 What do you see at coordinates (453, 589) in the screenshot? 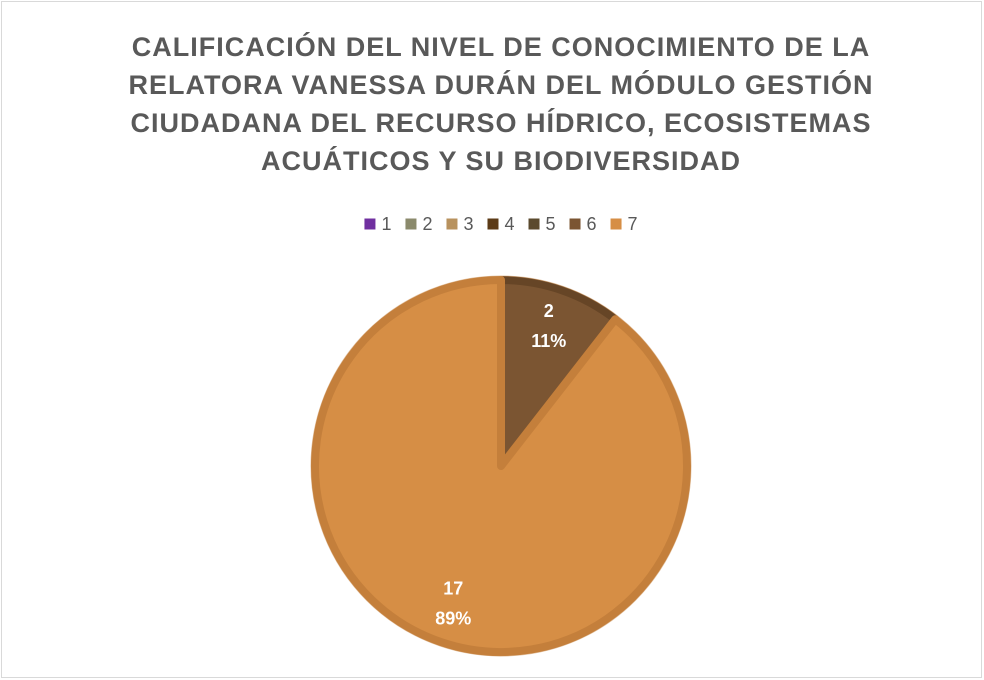
I see `data-label-value: 17` at bounding box center [453, 589].